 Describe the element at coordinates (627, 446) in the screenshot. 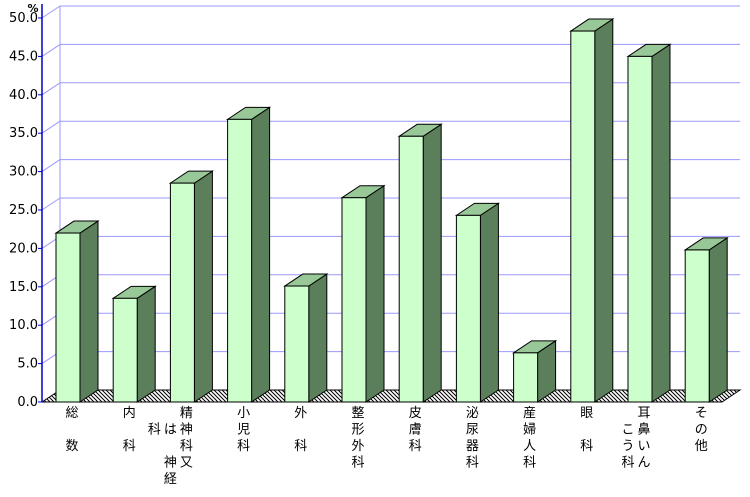

I see `x-tick-char: う` at that location.